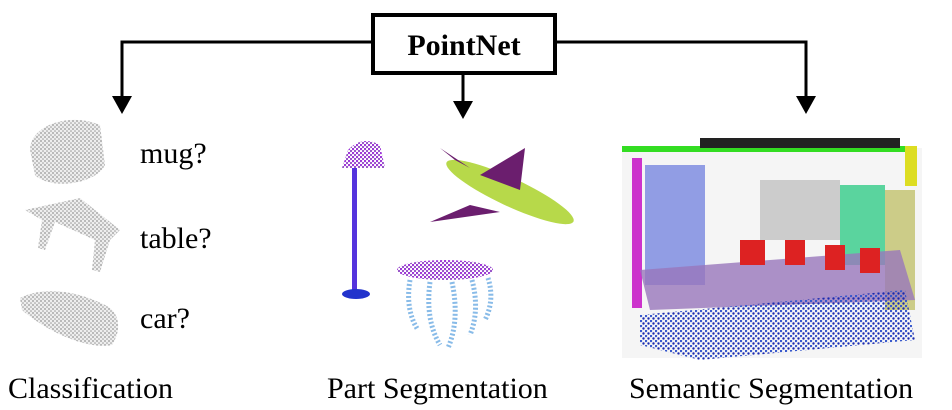  Describe the element at coordinates (173, 153) in the screenshot. I see `class-label: mug?` at that location.